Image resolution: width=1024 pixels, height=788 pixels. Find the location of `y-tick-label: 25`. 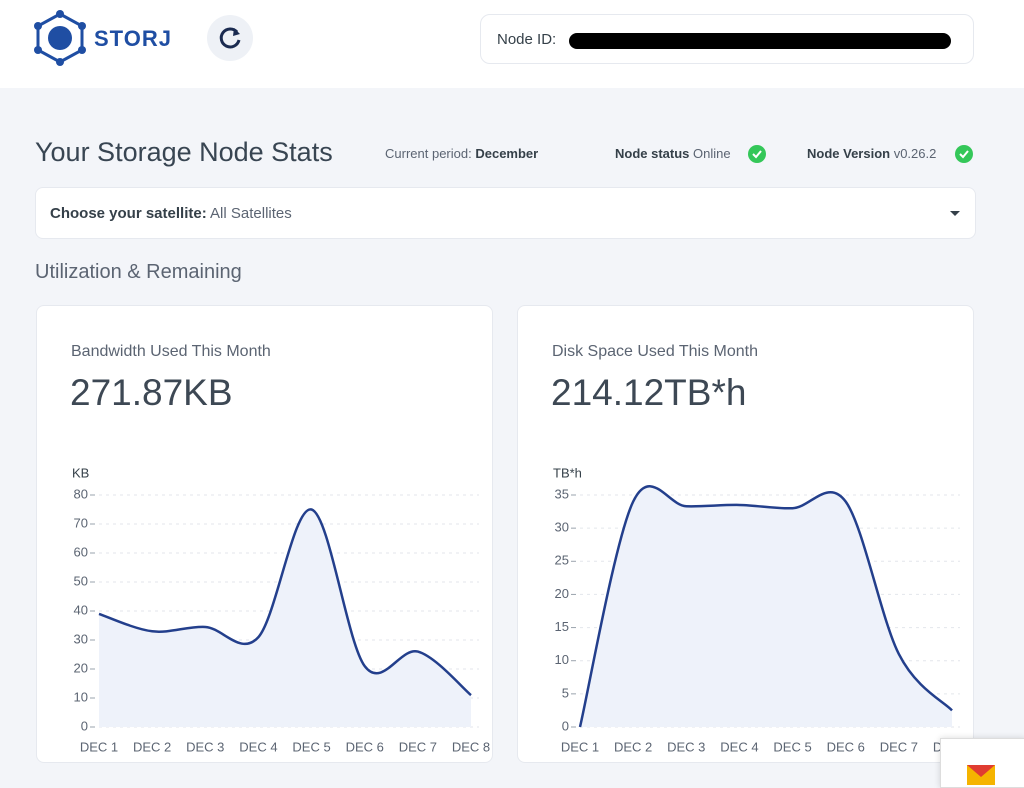

y-tick-label: 25 is located at coordinates (562, 560).